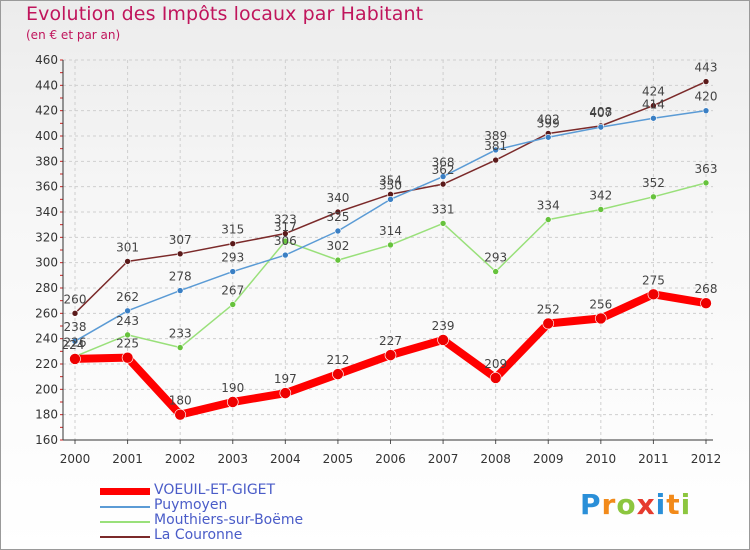  What do you see at coordinates (232, 258) in the screenshot?
I see `data-label: 293` at bounding box center [232, 258].